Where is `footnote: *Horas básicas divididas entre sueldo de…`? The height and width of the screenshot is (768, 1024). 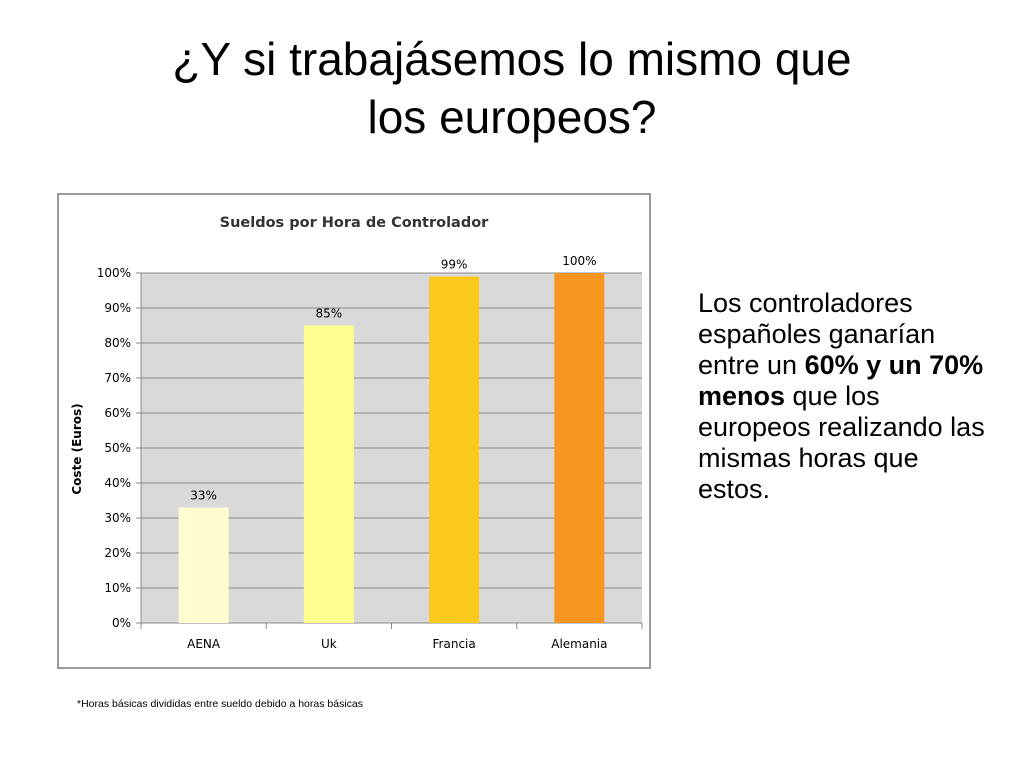
footnote: *Horas básicas divididas entre sueldo de… is located at coordinates (220, 704).